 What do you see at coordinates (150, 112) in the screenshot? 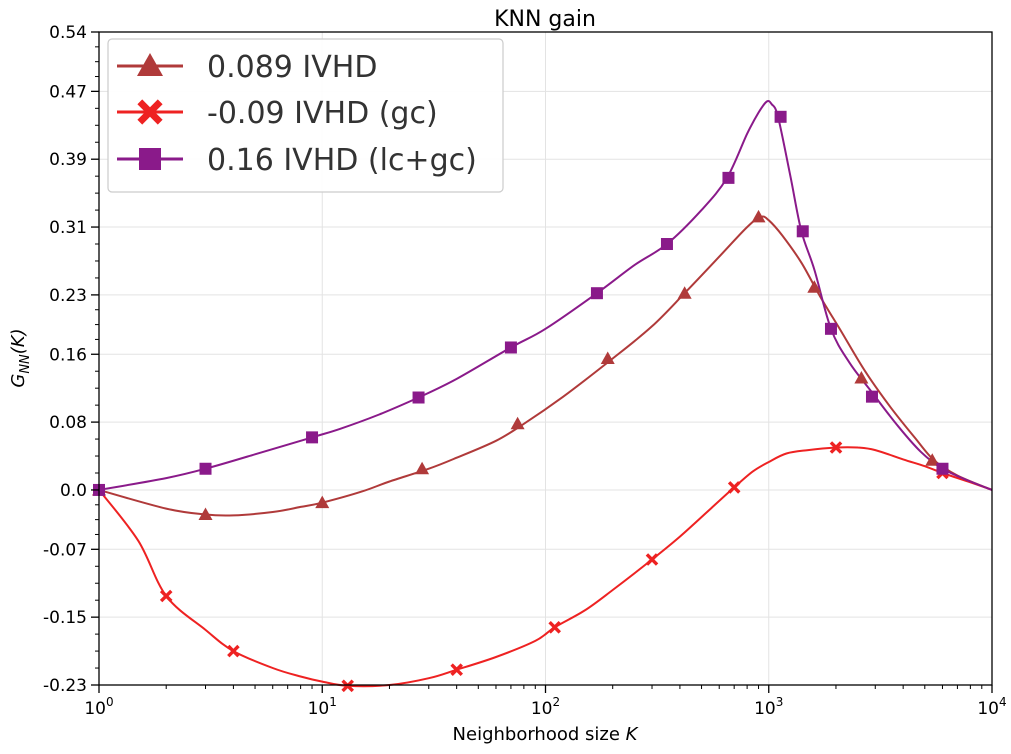
I see `legend-x-marker-icon` at bounding box center [150, 112].